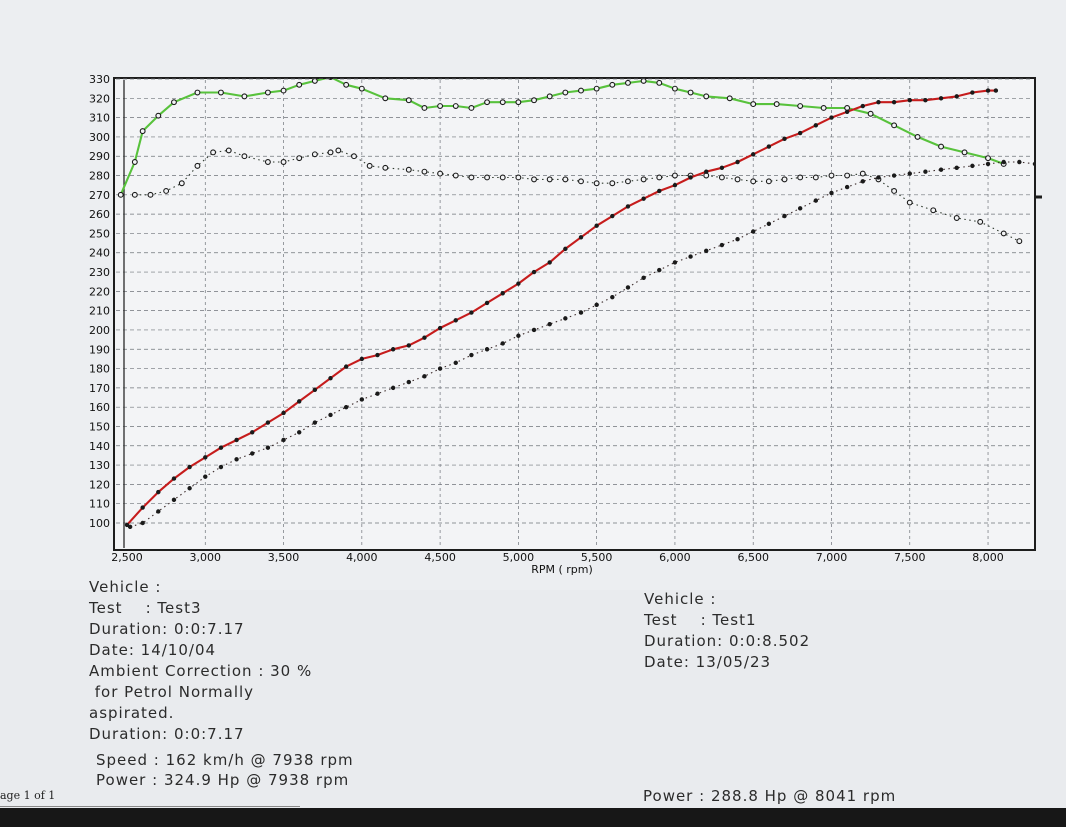  What do you see at coordinates (99, 369) in the screenshot?
I see `y-tick-180: 180` at bounding box center [99, 369].